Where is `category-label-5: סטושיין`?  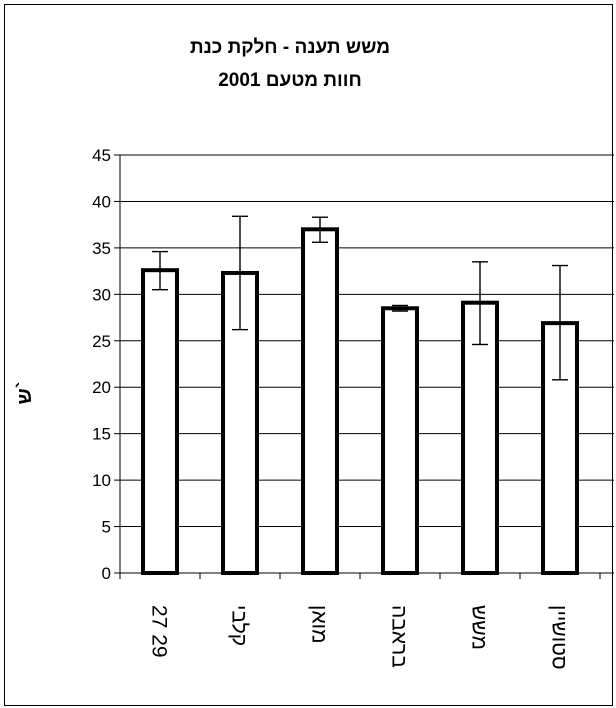 category-label-5: סטושיין is located at coordinates (558, 637).